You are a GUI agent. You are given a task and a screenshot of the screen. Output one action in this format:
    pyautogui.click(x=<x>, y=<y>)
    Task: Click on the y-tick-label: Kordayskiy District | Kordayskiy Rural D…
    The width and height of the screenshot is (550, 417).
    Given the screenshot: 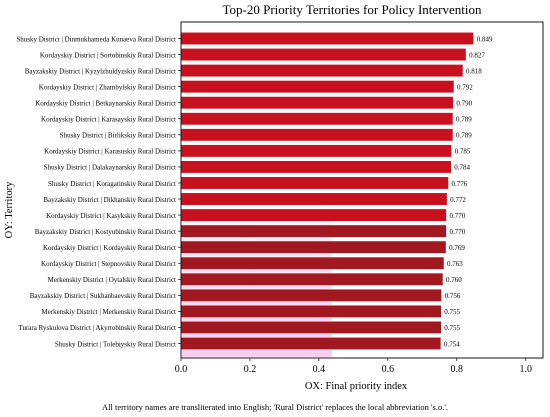 What is the action you would take?
    pyautogui.click(x=109, y=248)
    